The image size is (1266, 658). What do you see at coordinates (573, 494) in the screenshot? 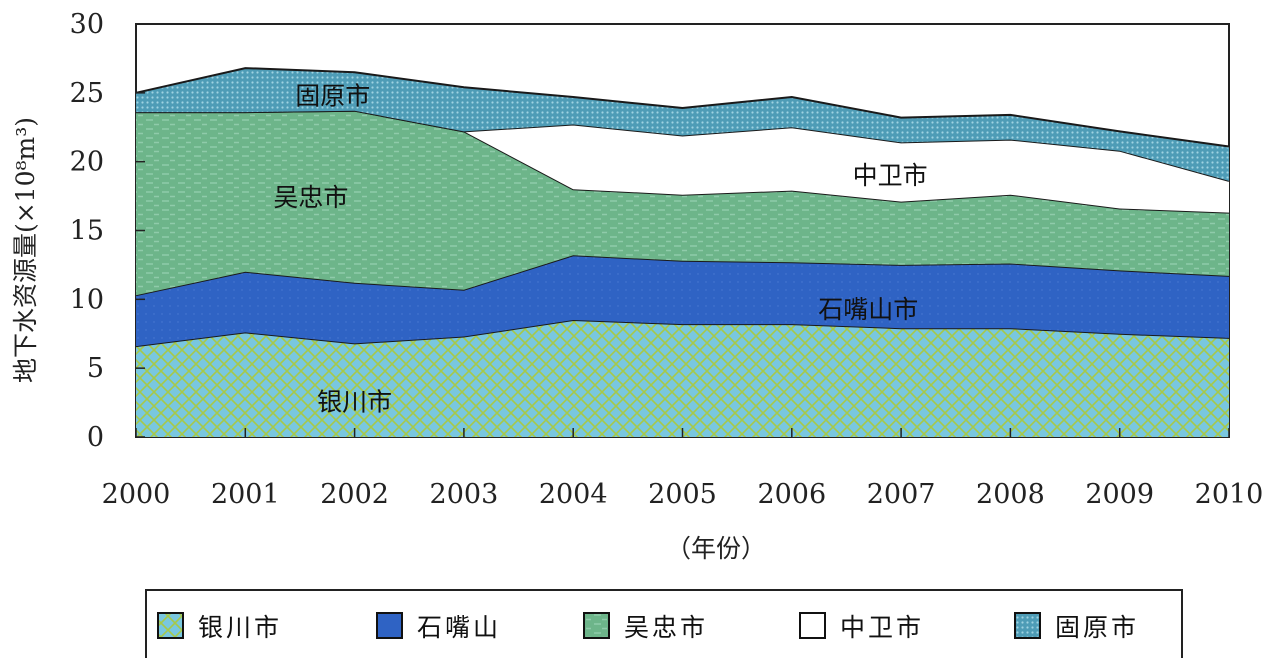
I see `x-tick-label: 2004` at bounding box center [573, 494].